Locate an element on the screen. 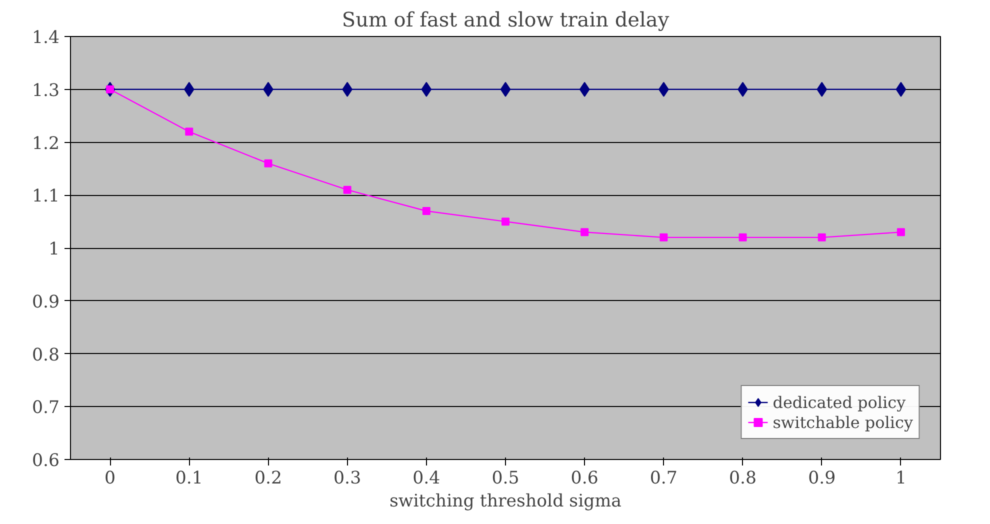 This screenshot has height=524, width=990. chart-title: Sum of fast and slow train delay is located at coordinates (506, 20).